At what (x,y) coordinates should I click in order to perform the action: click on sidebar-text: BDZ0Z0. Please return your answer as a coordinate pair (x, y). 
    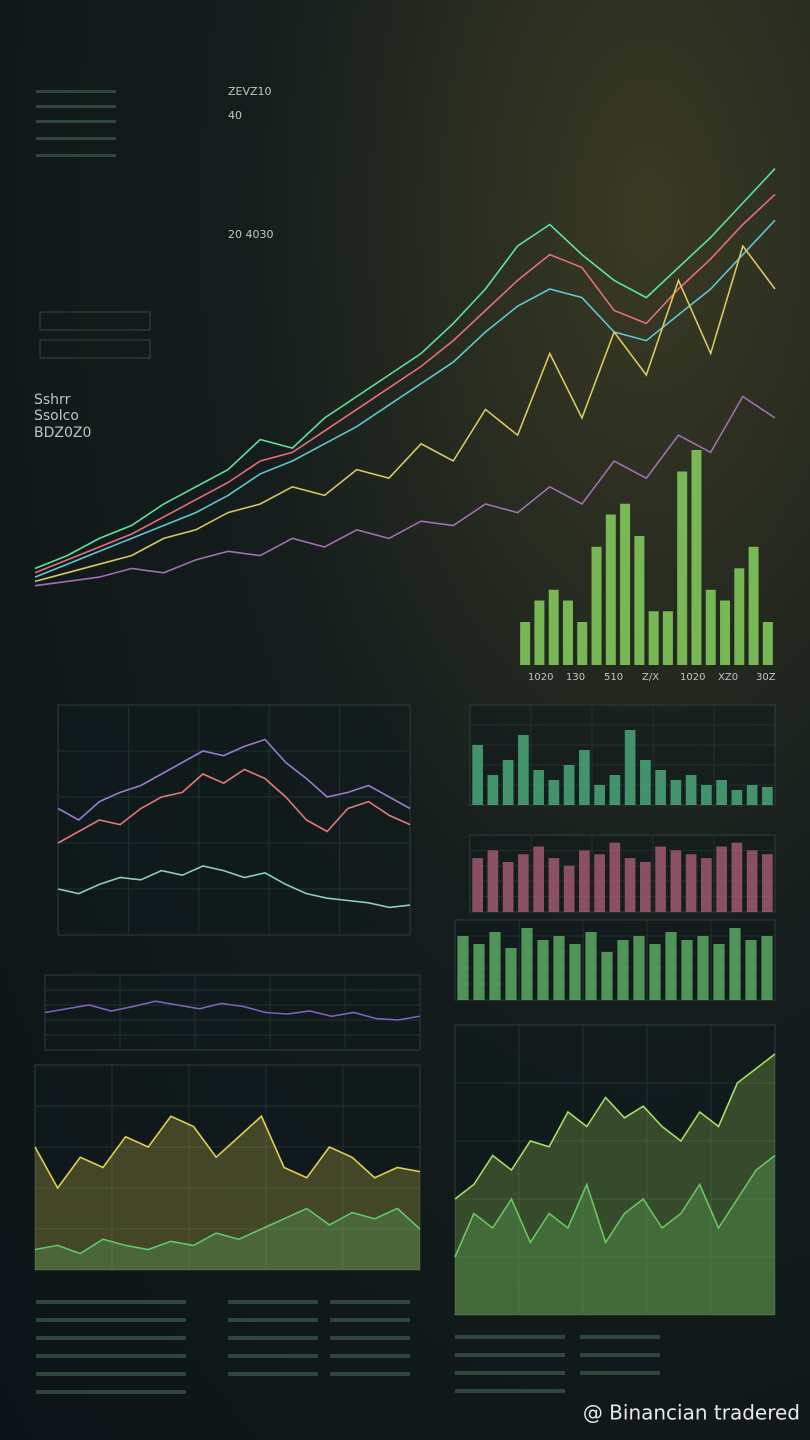
    Looking at the image, I should click on (62, 433).